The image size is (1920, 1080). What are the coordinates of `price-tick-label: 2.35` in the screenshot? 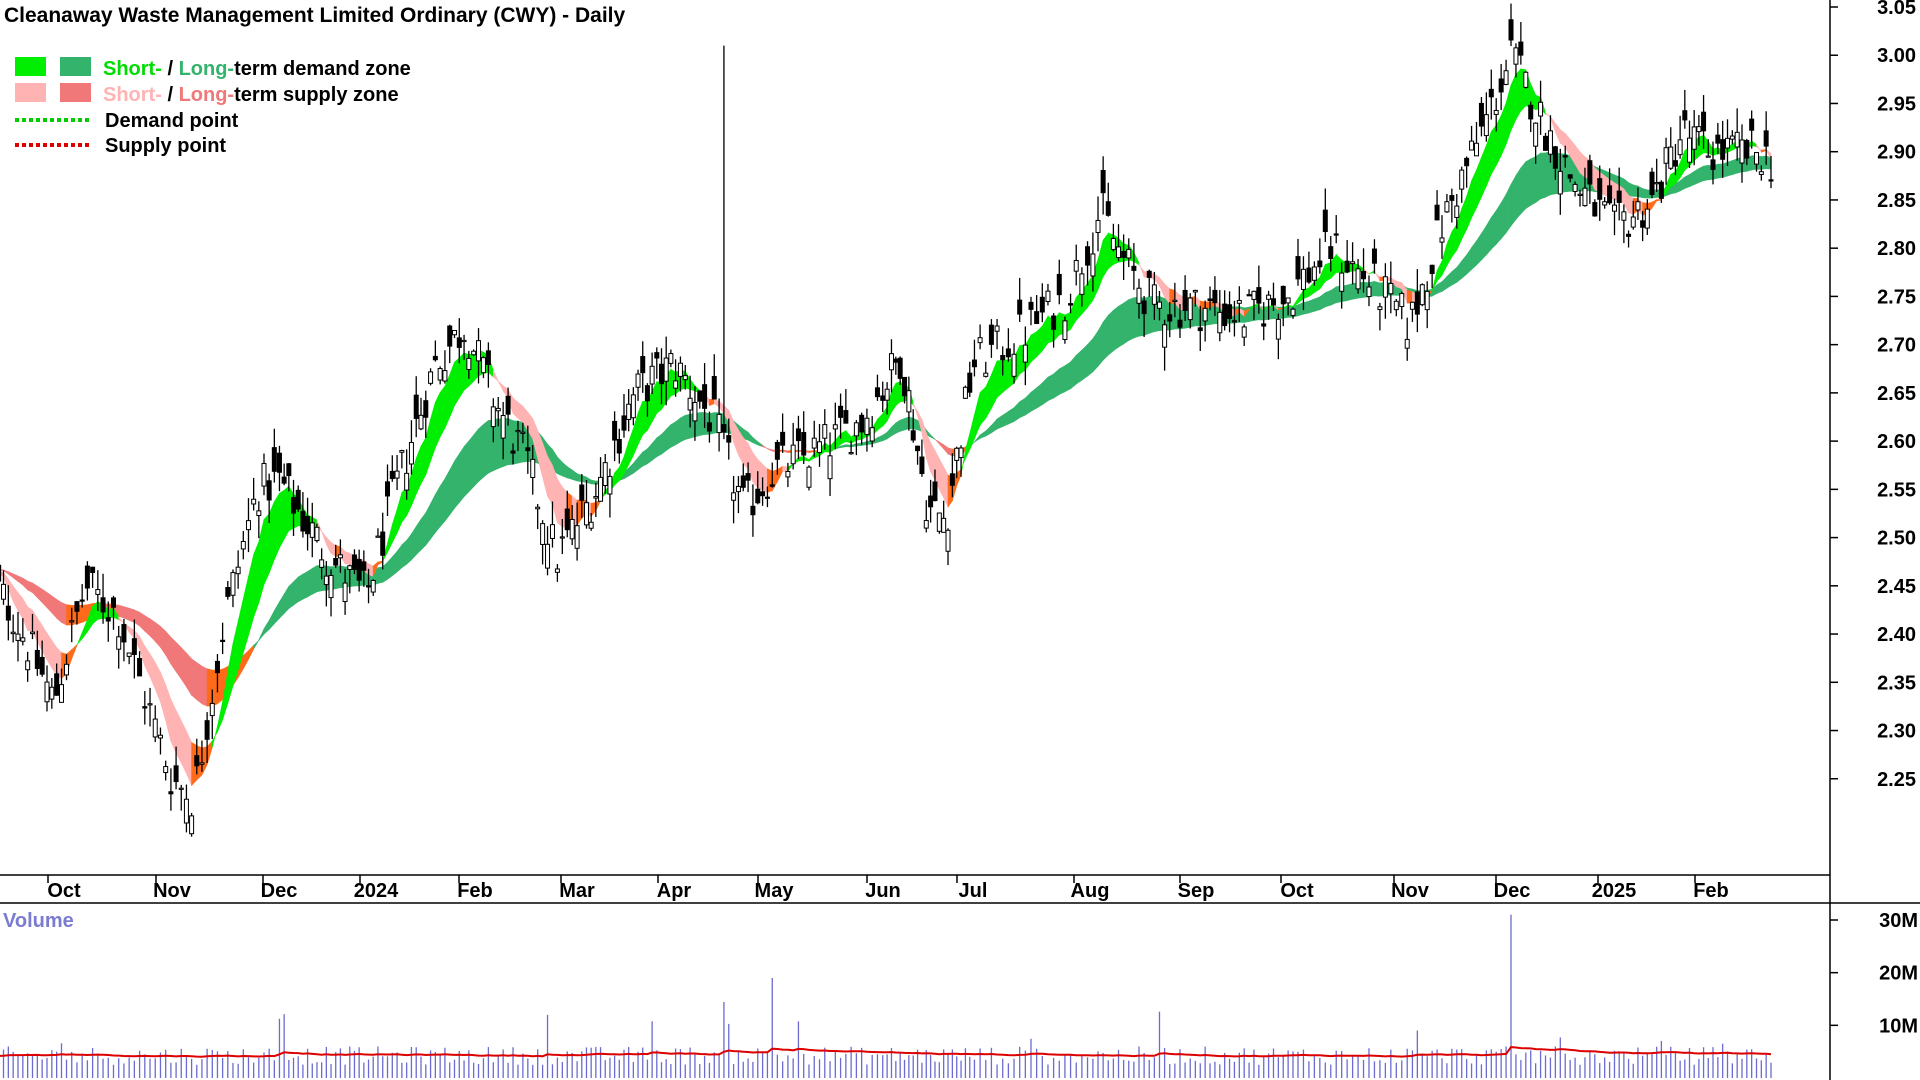 It's located at (1896, 683).